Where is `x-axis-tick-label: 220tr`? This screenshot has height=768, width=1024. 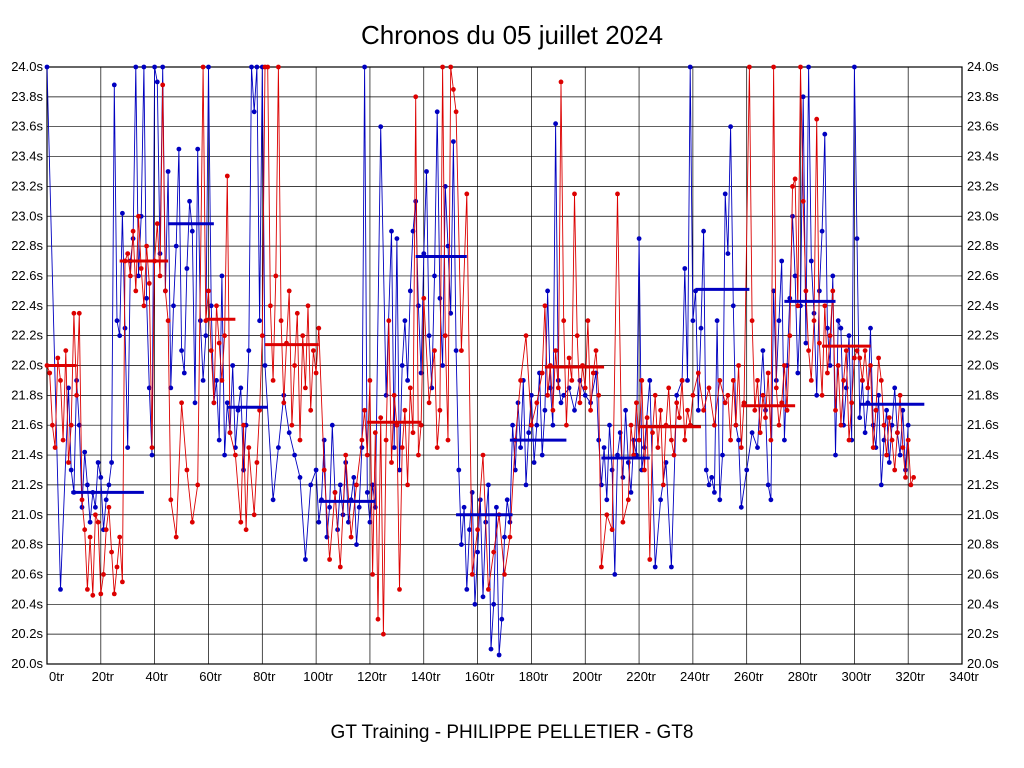
x-axis-tick-label: 220tr is located at coordinates (641, 676).